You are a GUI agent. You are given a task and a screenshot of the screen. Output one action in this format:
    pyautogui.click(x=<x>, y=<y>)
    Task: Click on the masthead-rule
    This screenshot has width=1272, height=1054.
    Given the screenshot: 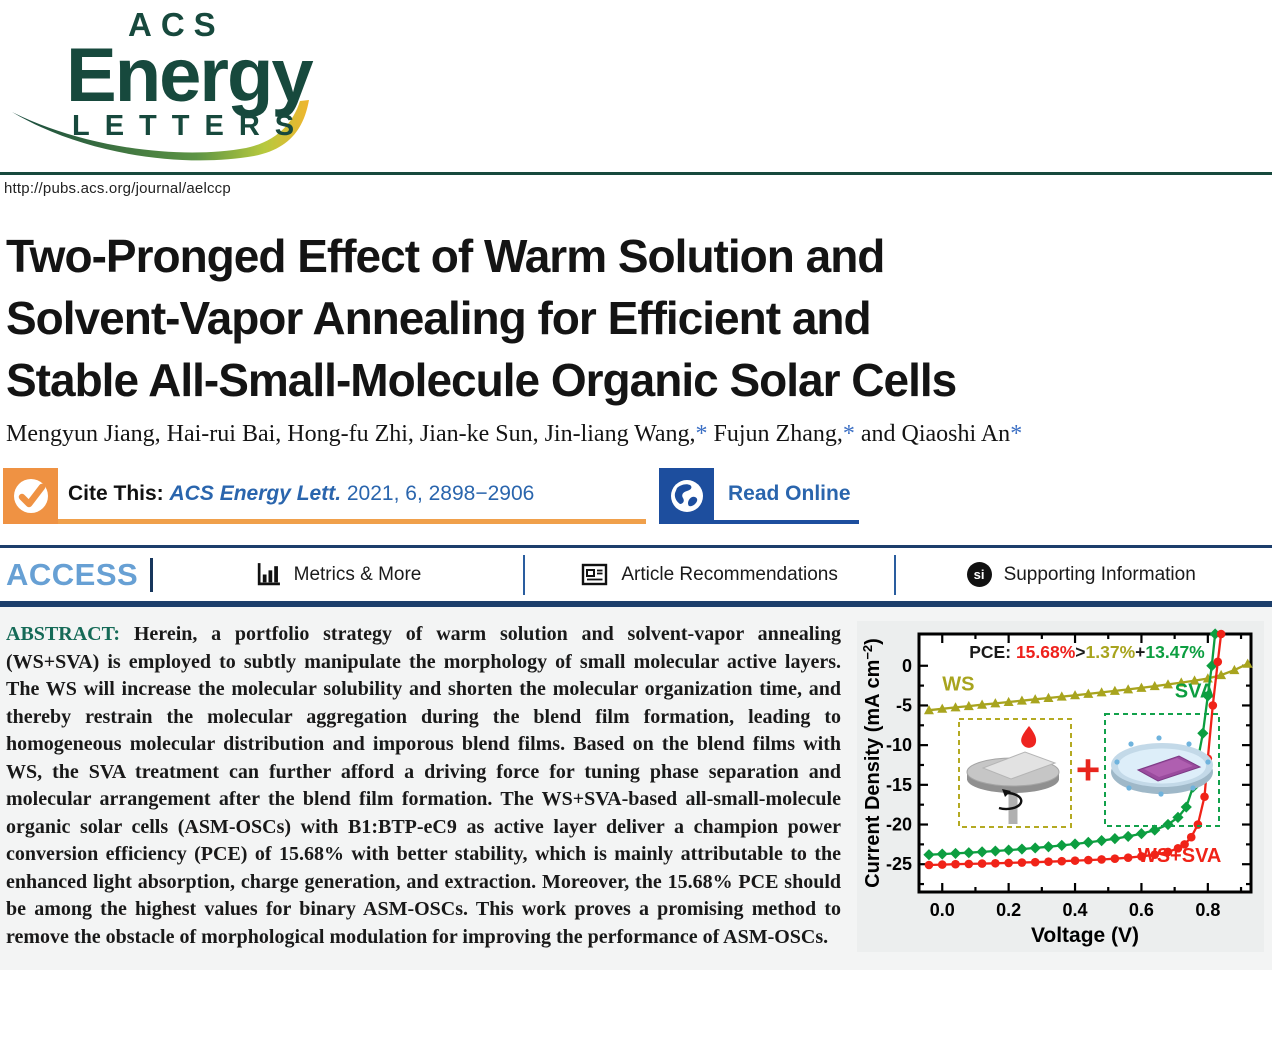 What is the action you would take?
    pyautogui.click(x=636, y=173)
    